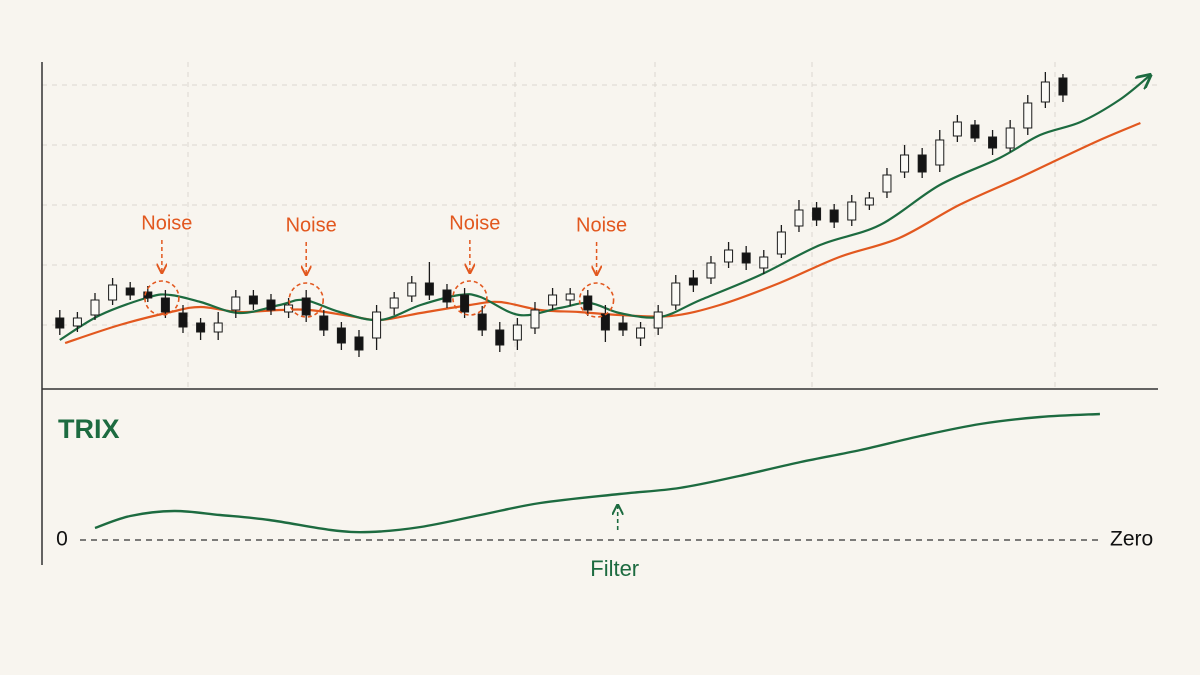  What do you see at coordinates (89, 429) in the screenshot?
I see `panel-title: TRIX` at bounding box center [89, 429].